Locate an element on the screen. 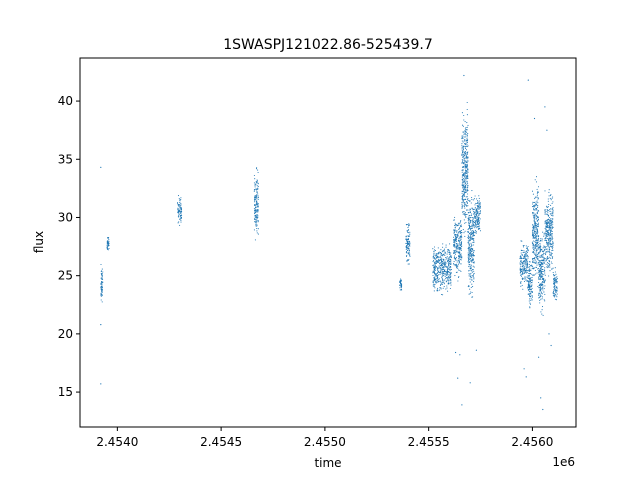  x-tick-label: 2.4550 is located at coordinates (325, 442).